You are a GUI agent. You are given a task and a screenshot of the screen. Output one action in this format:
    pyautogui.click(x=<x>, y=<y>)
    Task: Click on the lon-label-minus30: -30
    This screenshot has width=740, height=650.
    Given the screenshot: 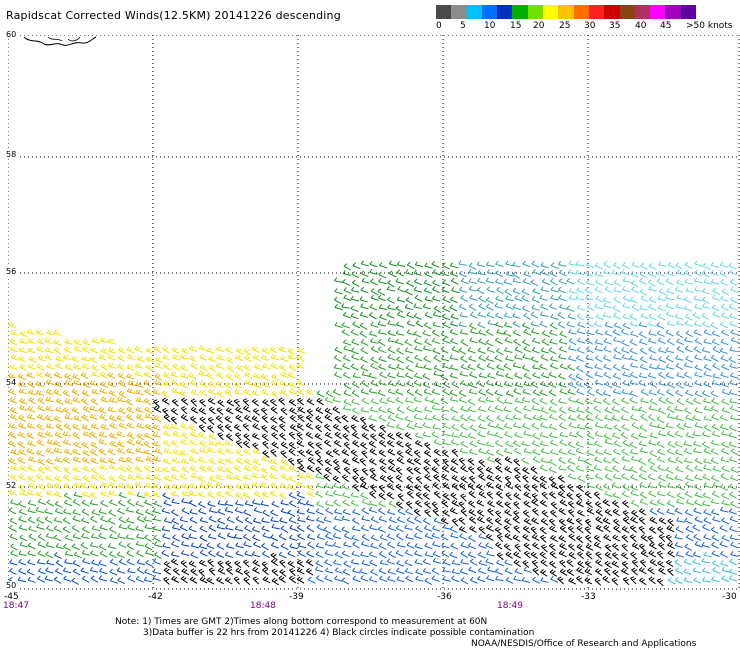 What is the action you would take?
    pyautogui.click(x=729, y=597)
    